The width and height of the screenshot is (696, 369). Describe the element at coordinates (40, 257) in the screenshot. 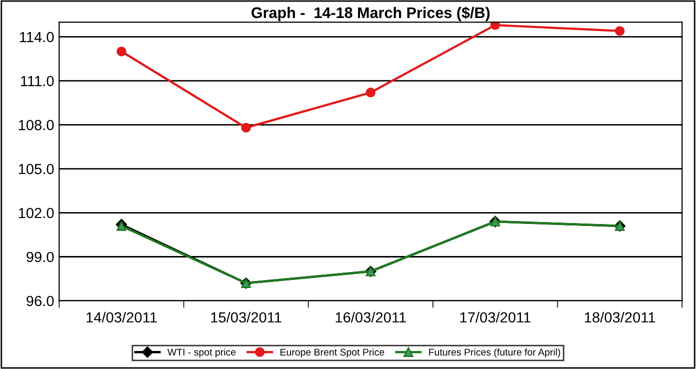

I see `y-tick-label: 99.0` at that location.